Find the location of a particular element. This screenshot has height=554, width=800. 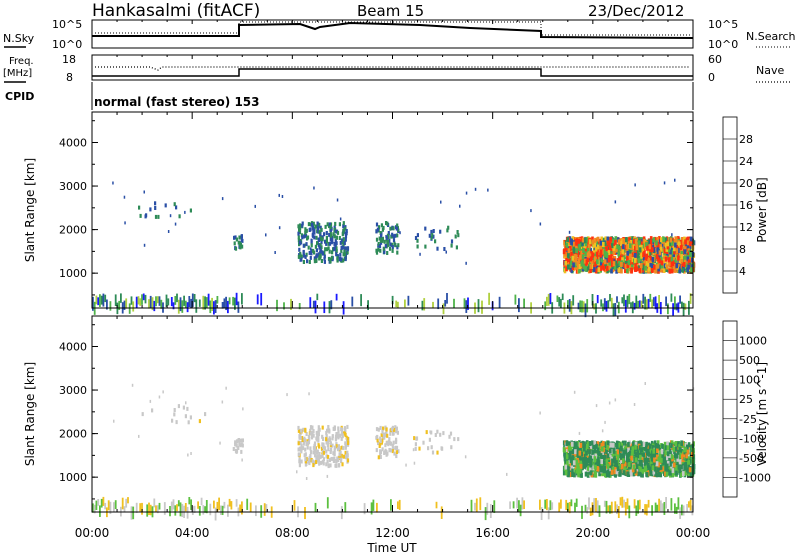

x-tick-label: 00:00 is located at coordinates (693, 533).